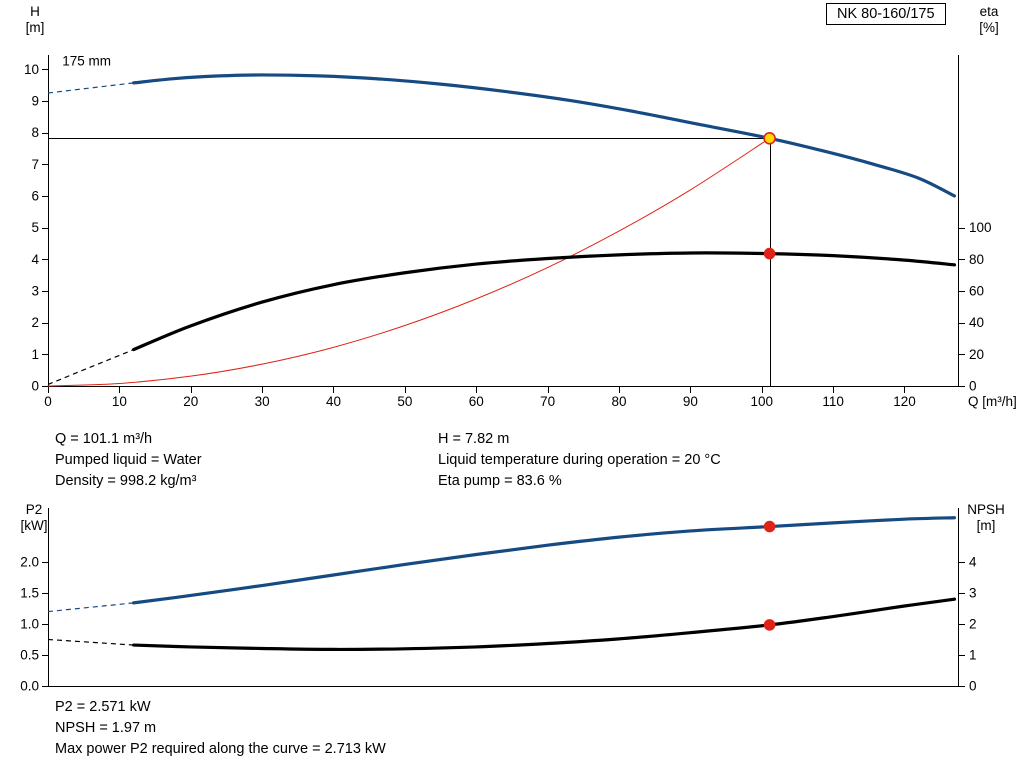  I want to click on h-axis-title-unit: [m], so click(35, 27).